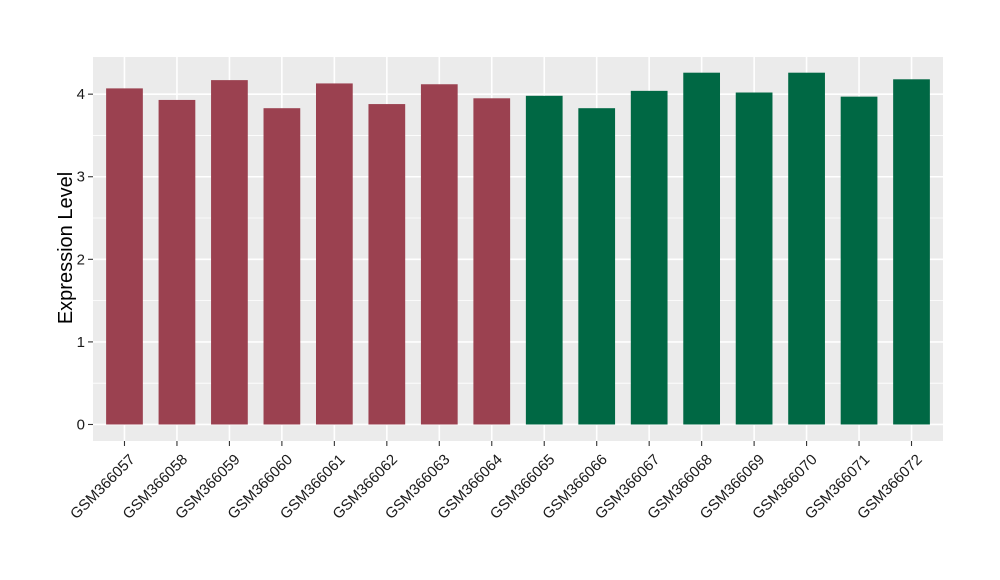 The height and width of the screenshot is (580, 1000). Describe the element at coordinates (282, 266) in the screenshot. I see `bar-GSM366060` at that location.